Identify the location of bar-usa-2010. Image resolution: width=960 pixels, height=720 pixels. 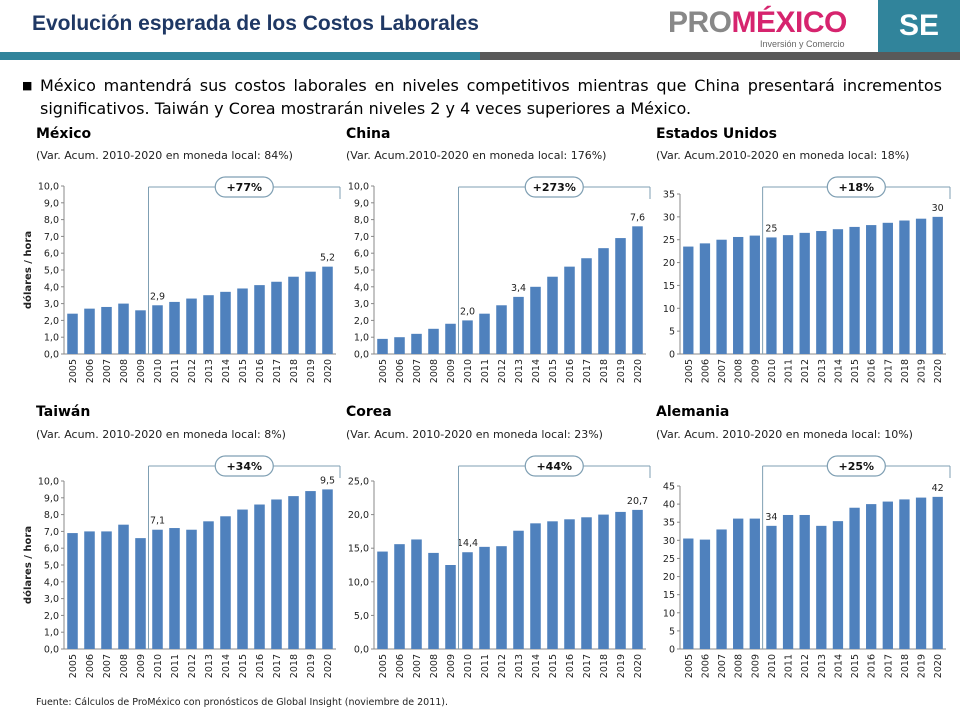
(771, 295).